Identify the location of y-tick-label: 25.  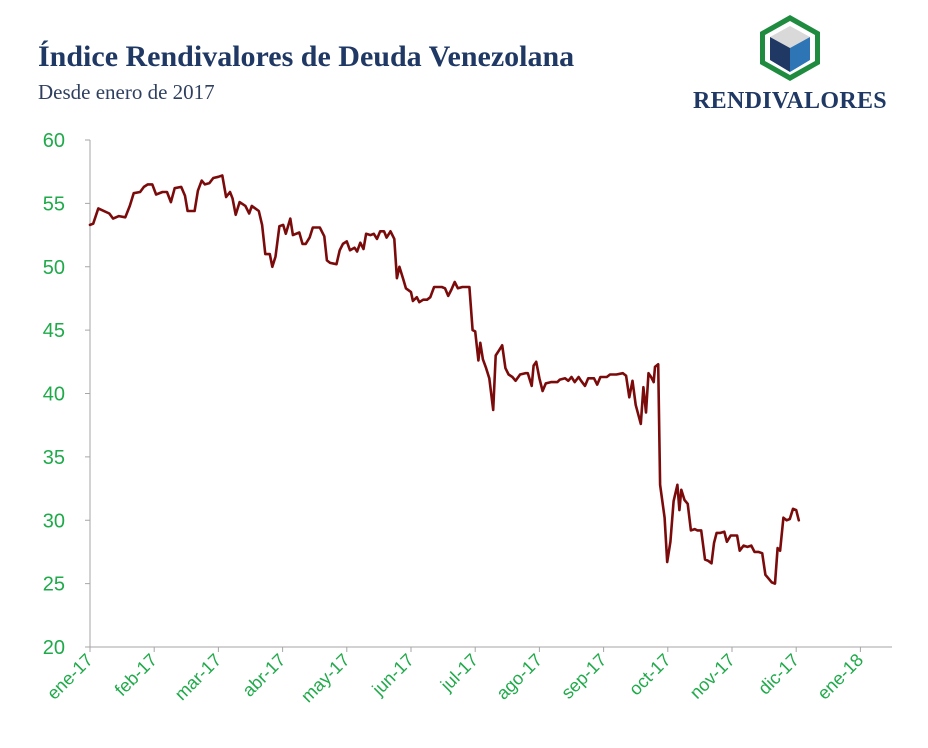
(54, 585).